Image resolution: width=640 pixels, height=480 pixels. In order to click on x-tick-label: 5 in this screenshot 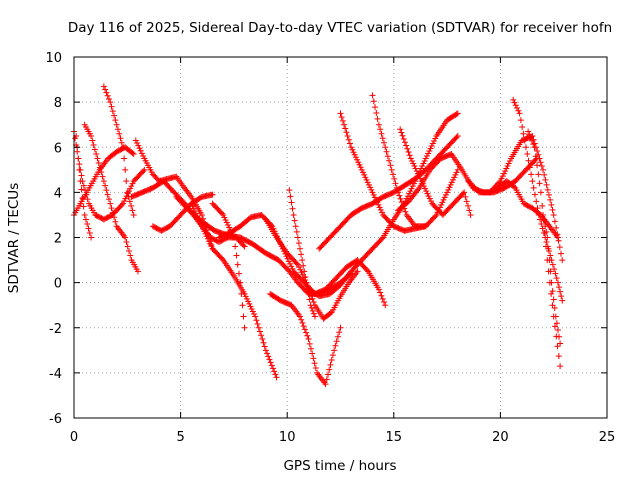, I will do `click(180, 437)`.